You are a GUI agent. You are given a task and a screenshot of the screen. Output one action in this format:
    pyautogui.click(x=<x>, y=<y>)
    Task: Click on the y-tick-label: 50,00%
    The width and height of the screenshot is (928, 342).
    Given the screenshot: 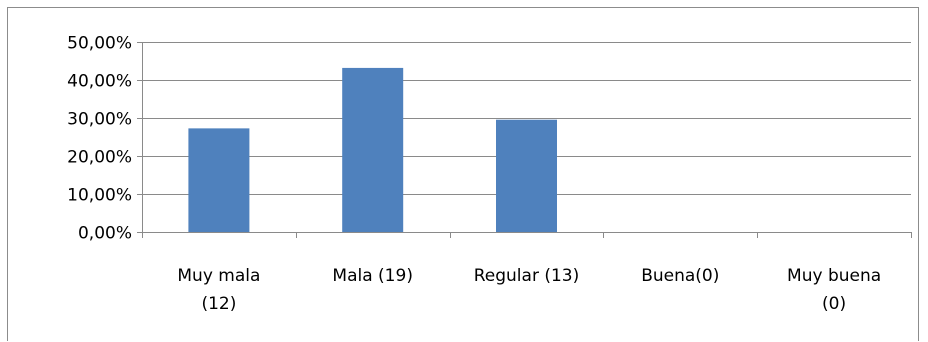 What is the action you would take?
    pyautogui.click(x=99, y=44)
    